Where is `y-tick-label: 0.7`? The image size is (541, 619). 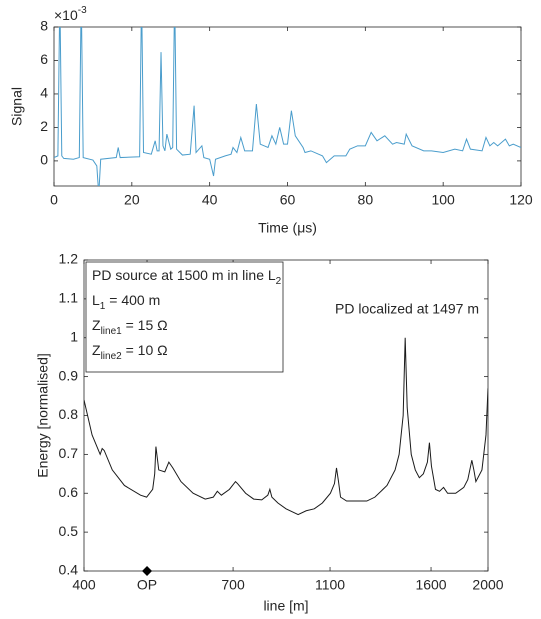 y-tick-label: 0.7 is located at coordinates (69, 453).